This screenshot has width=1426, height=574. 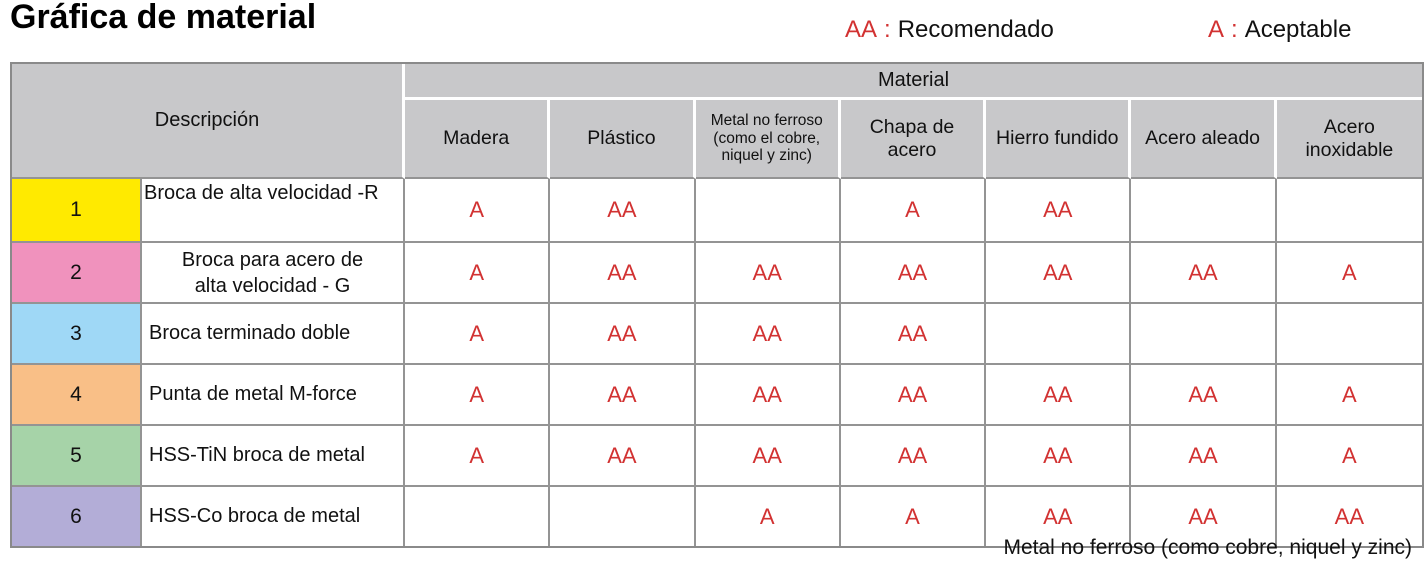 I want to click on material-header-cell: Material, so click(x=913, y=82).